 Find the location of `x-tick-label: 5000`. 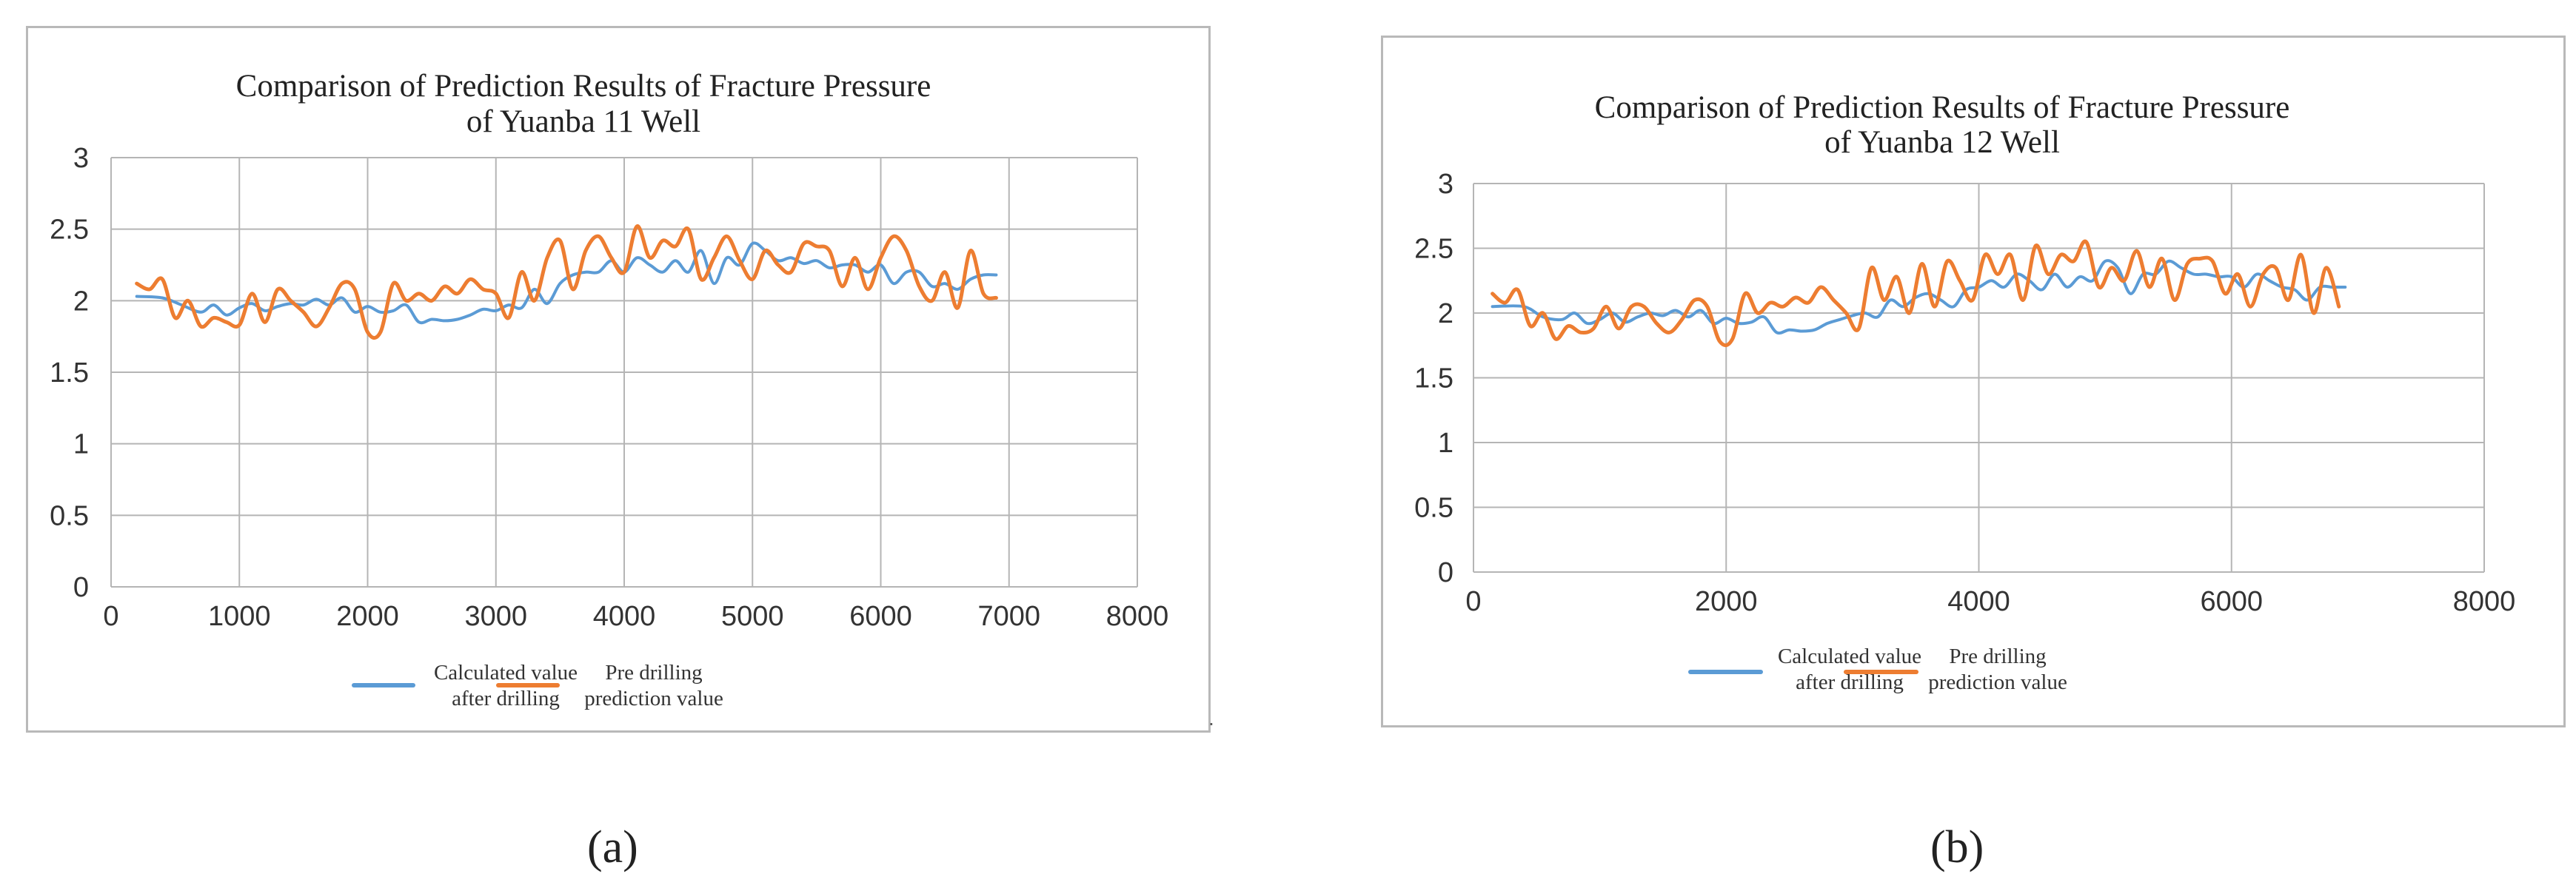

x-tick-label: 5000 is located at coordinates (752, 617).